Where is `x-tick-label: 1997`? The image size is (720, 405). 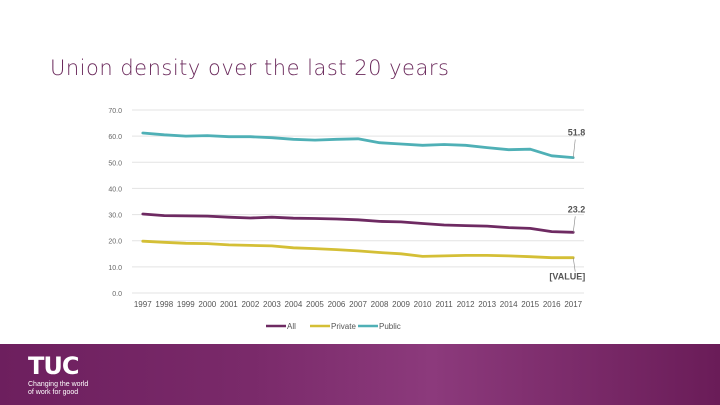
x-tick-label: 1997 is located at coordinates (143, 304).